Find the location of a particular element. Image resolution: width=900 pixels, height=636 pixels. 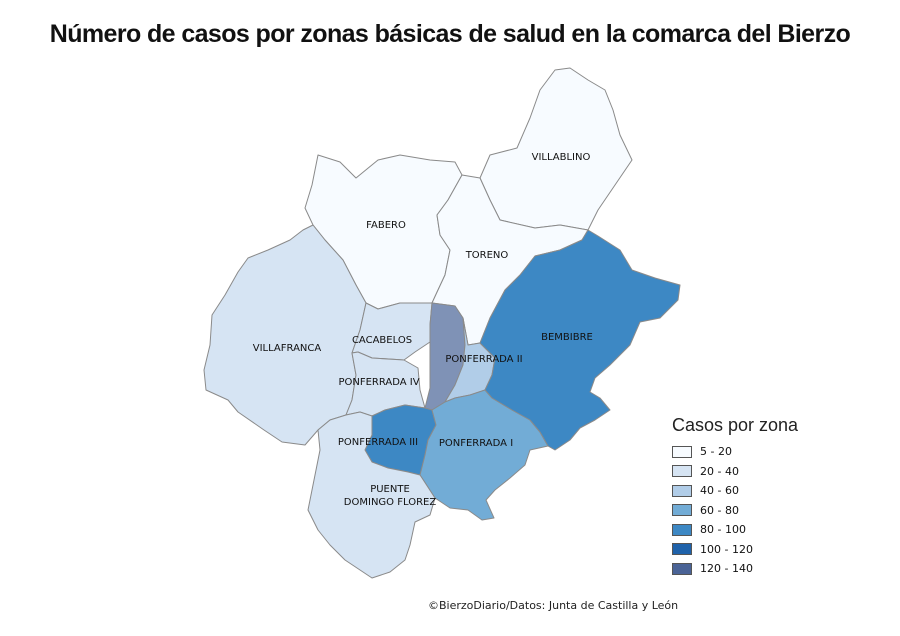

zone-puente-domingo-florez is located at coordinates (371, 495).